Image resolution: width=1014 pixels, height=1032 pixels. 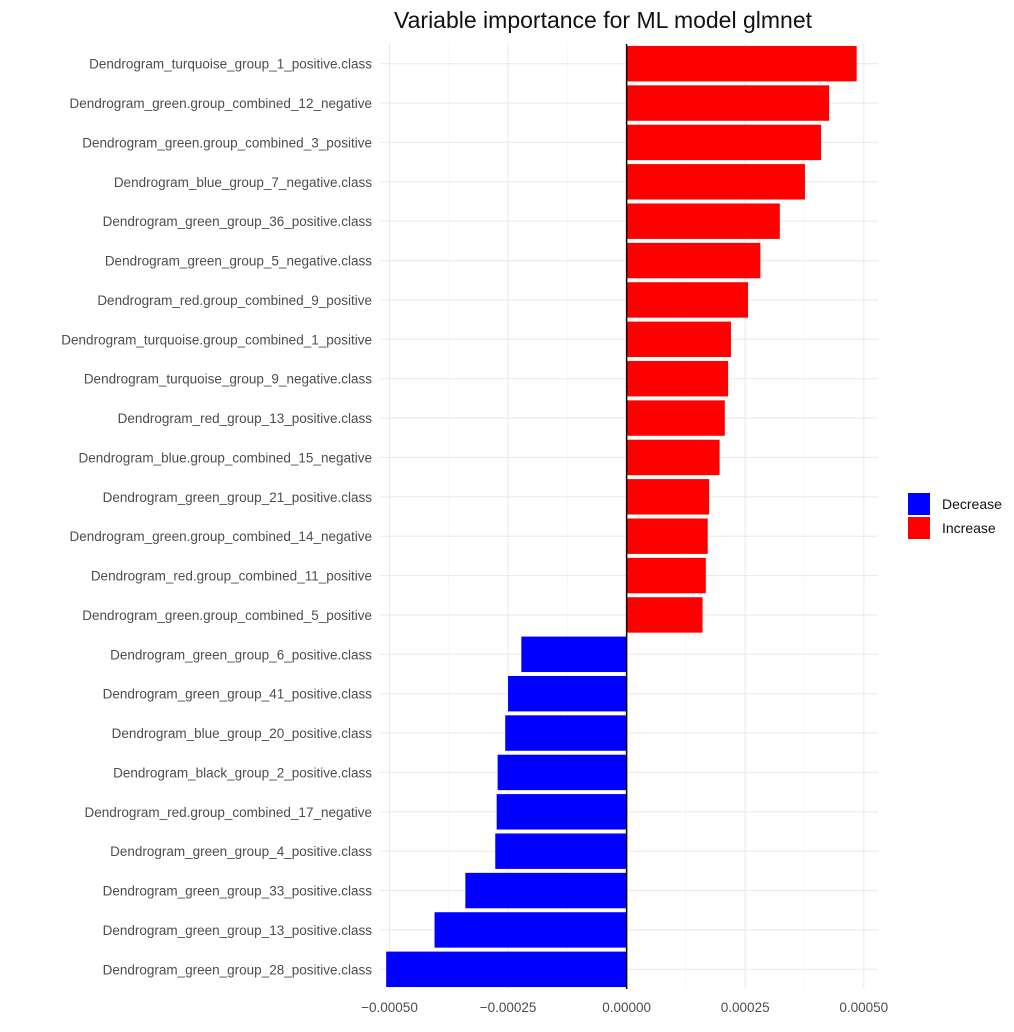 I want to click on y-axis-label: Dendrogram_green_group_33_positive.class, so click(x=238, y=891).